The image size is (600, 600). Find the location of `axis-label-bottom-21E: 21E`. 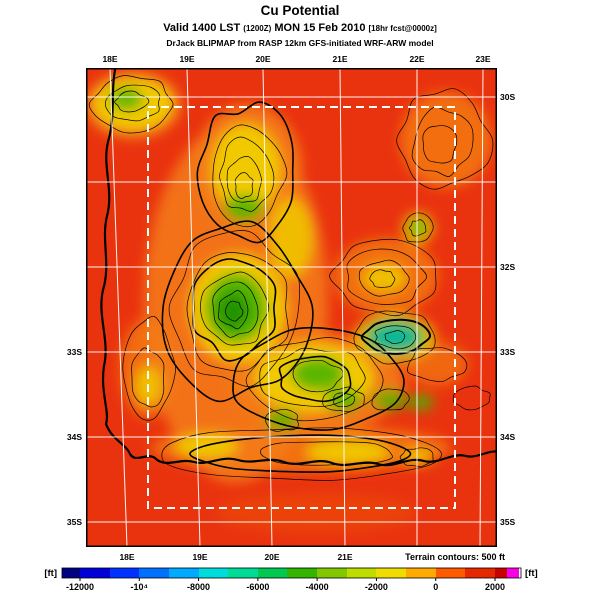

axis-label-bottom-21E: 21E is located at coordinates (345, 557).